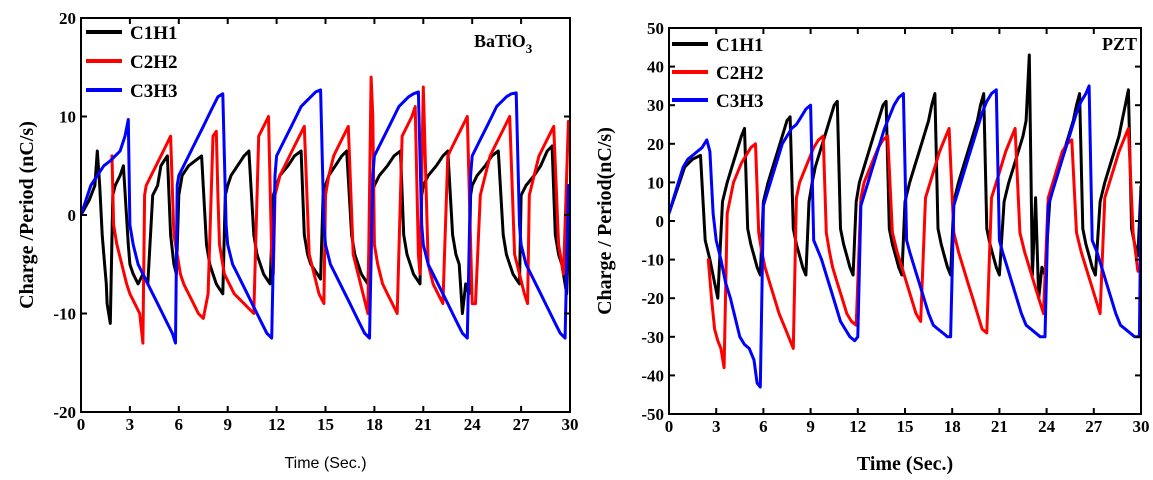 Image resolution: width=1153 pixels, height=480 pixels. Describe the element at coordinates (655, 67) in the screenshot. I see `y-tick-label: 40` at that location.